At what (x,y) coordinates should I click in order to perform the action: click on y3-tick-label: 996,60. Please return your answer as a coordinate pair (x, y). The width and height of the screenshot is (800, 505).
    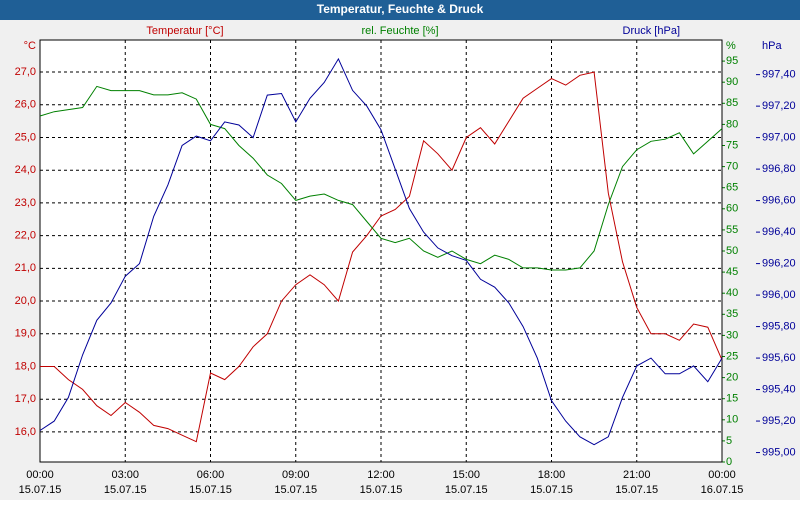
    Looking at the image, I should click on (779, 201).